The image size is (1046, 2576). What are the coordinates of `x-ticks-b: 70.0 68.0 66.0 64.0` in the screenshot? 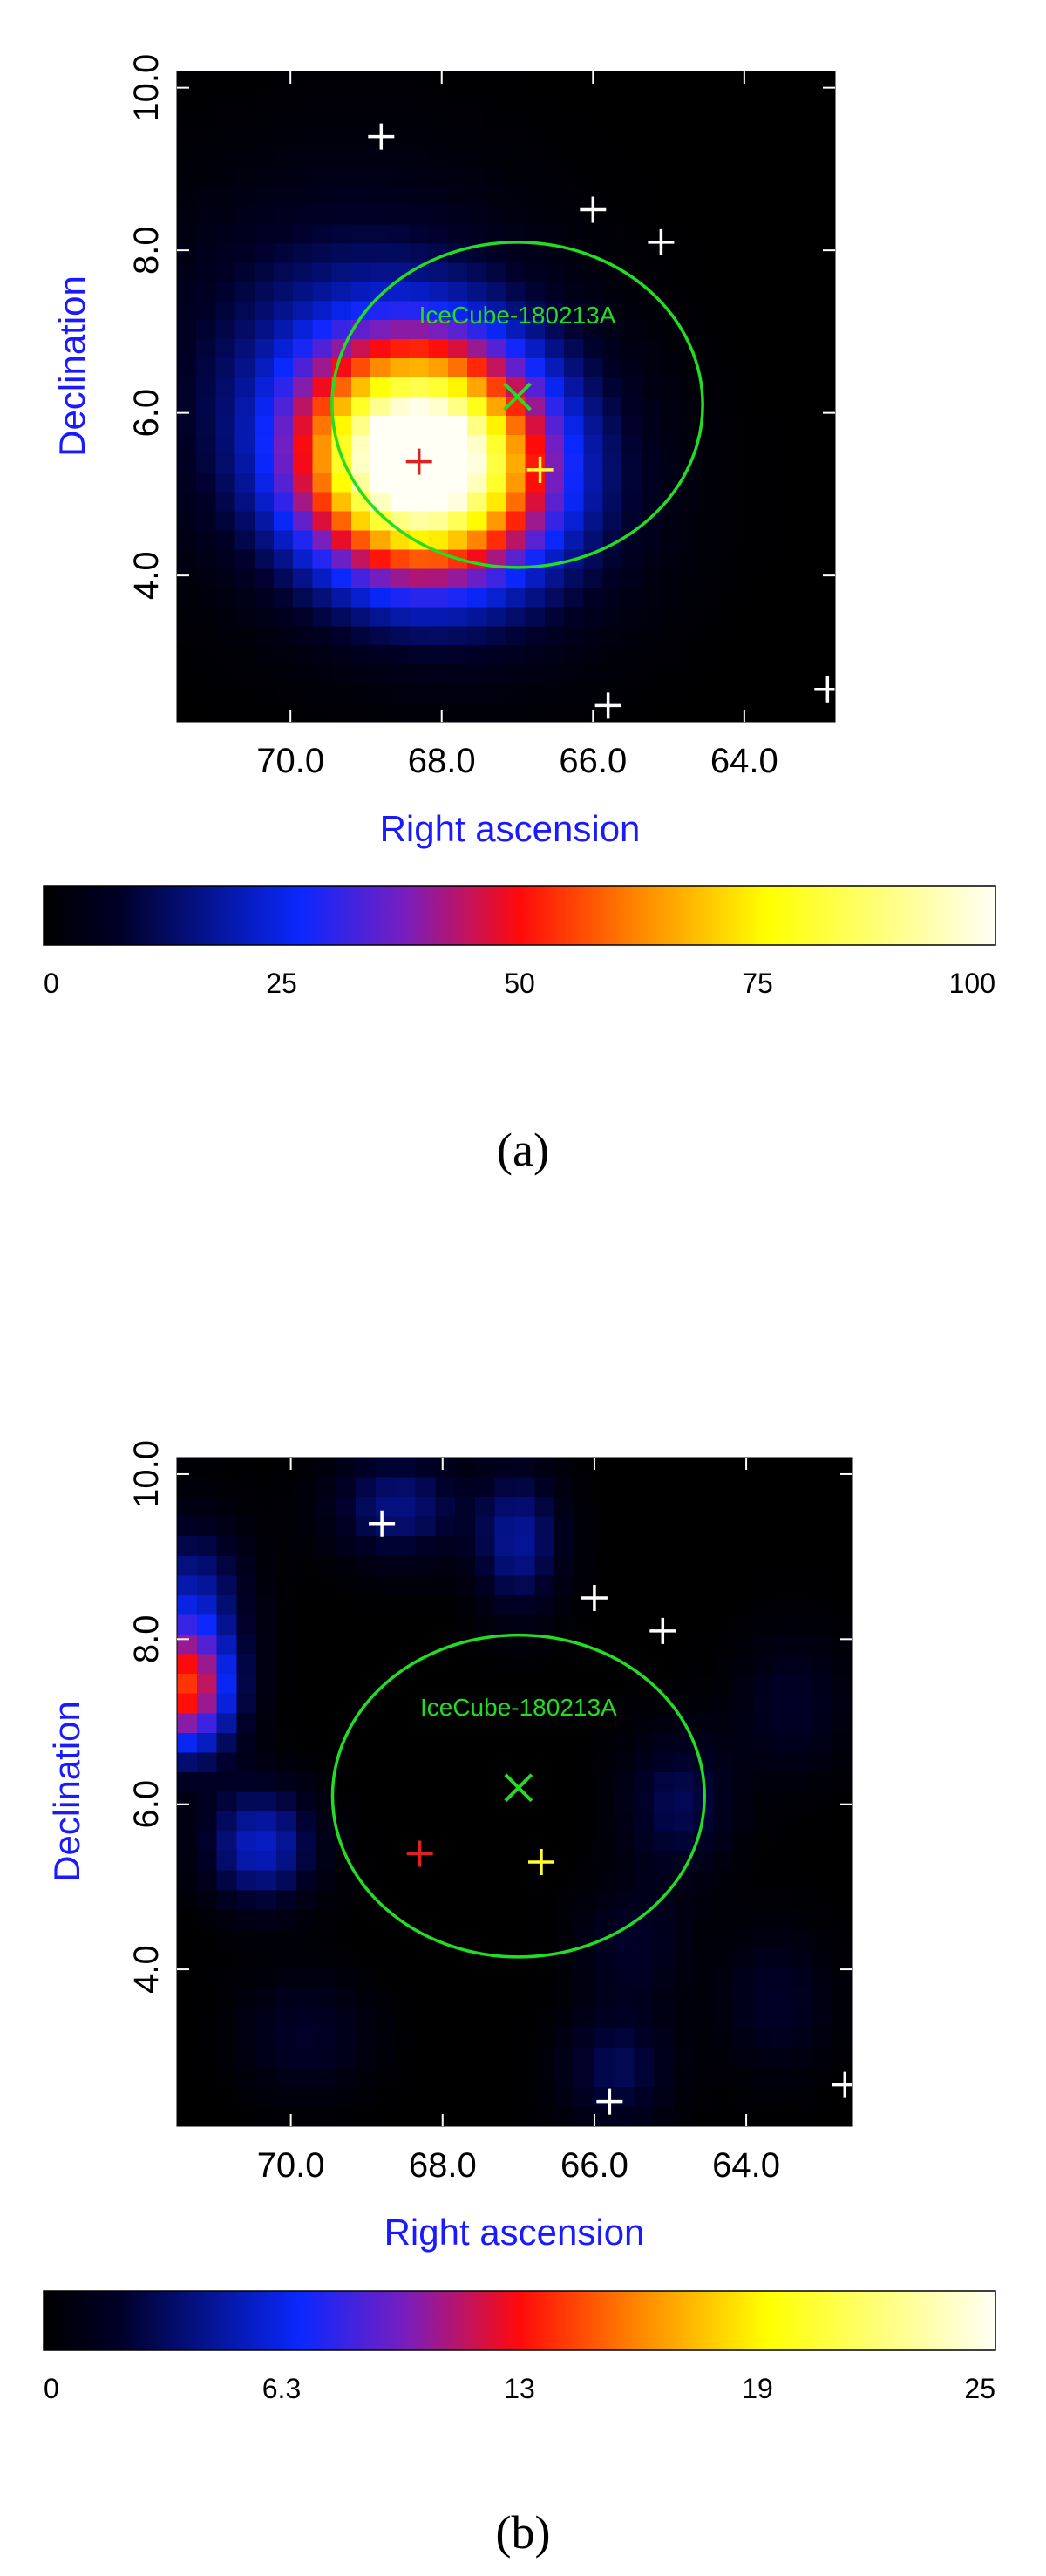 It's located at (519, 1821).